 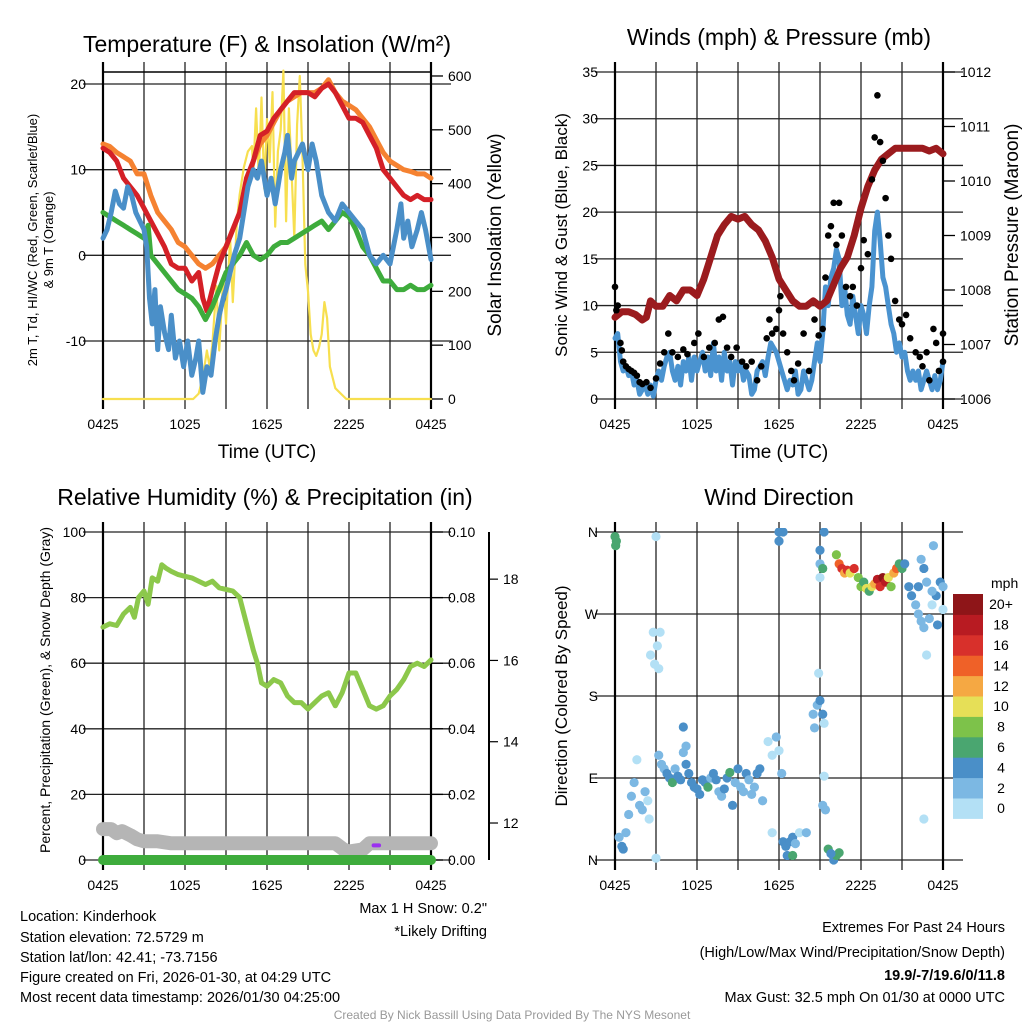 I want to click on y2-tick-label: 1009, so click(x=975, y=236).